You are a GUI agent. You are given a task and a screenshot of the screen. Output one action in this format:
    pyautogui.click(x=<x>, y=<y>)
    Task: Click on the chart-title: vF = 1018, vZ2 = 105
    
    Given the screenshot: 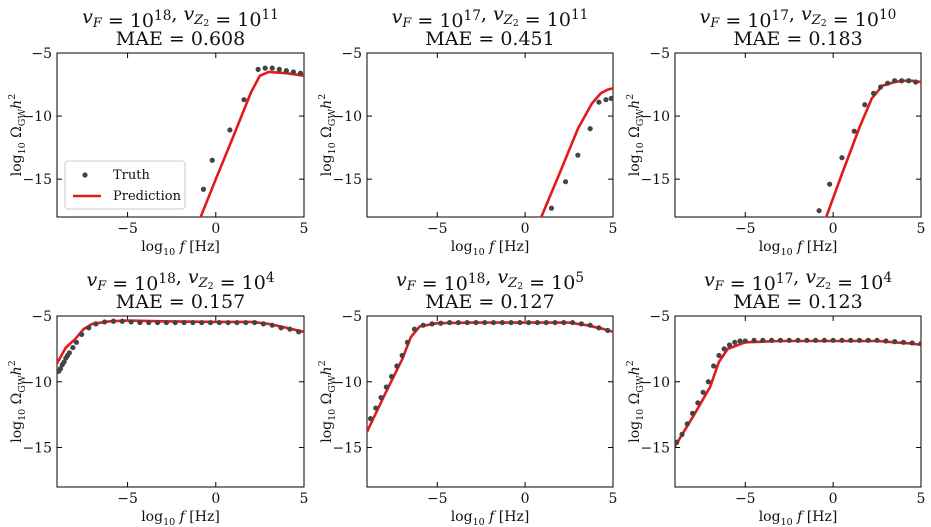 What is the action you would take?
    pyautogui.click(x=490, y=280)
    